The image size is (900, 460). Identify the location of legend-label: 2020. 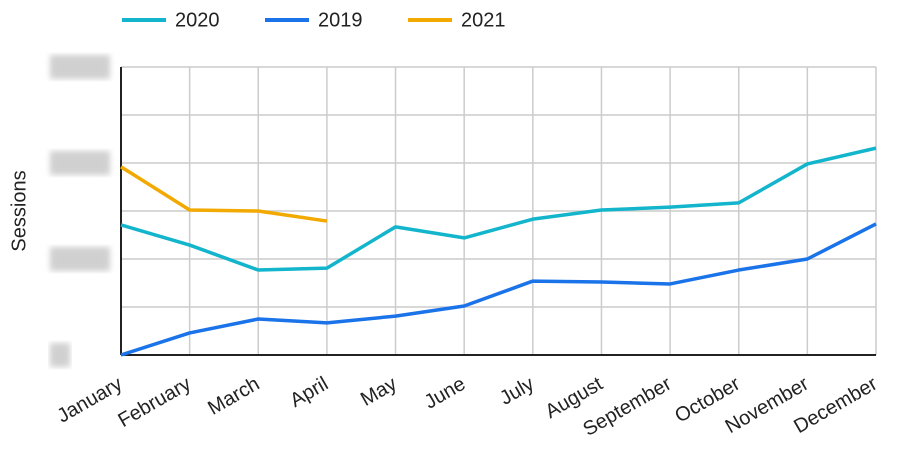
(197, 20).